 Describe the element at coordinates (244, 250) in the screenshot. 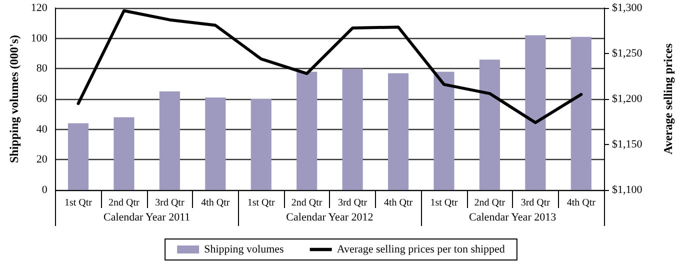

I see `legend-label: Shipping volumes` at that location.